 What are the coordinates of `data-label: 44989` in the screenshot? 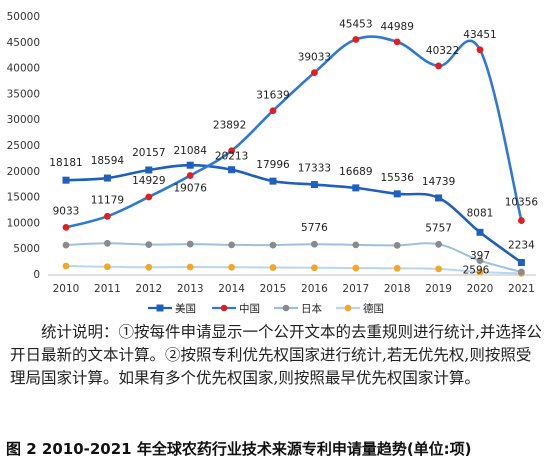 It's located at (396, 27).